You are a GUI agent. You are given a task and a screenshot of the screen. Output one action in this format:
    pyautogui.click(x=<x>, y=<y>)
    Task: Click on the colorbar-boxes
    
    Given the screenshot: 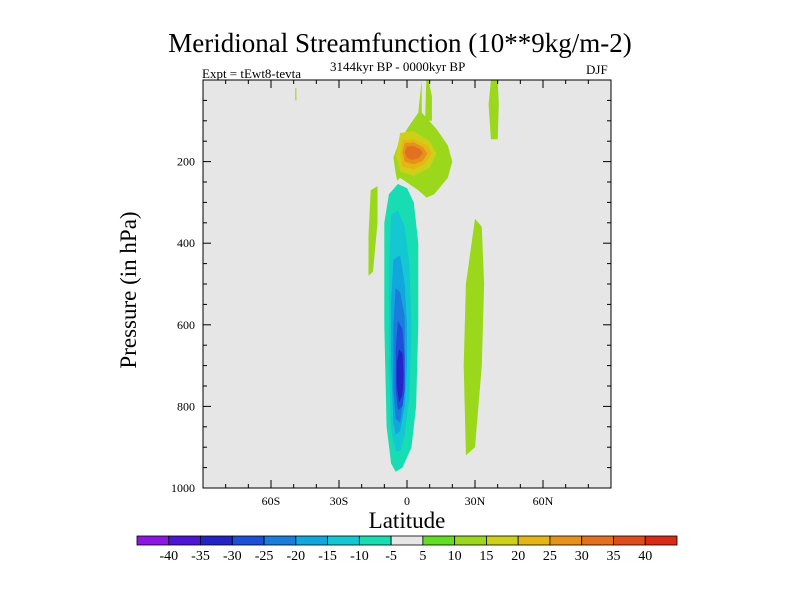 What is the action you would take?
    pyautogui.click(x=407, y=540)
    